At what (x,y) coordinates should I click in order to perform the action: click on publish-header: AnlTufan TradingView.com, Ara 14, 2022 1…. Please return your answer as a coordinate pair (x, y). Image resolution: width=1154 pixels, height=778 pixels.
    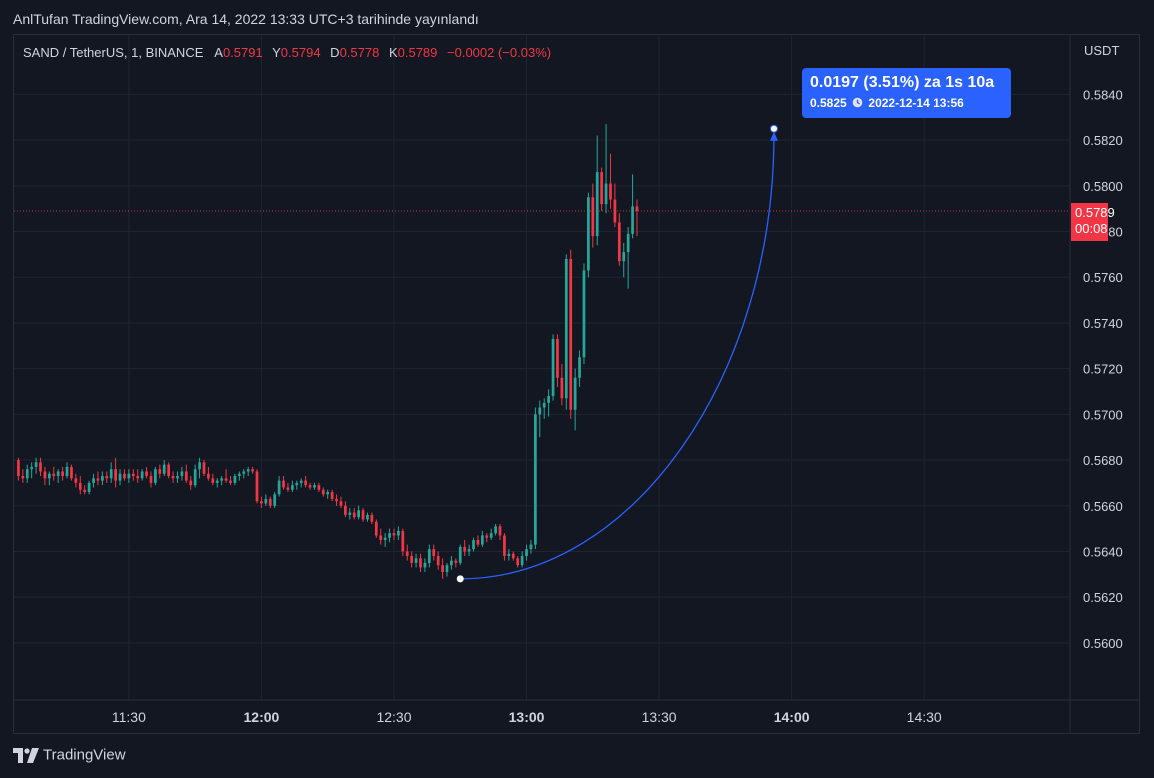
    Looking at the image, I should click on (577, 17).